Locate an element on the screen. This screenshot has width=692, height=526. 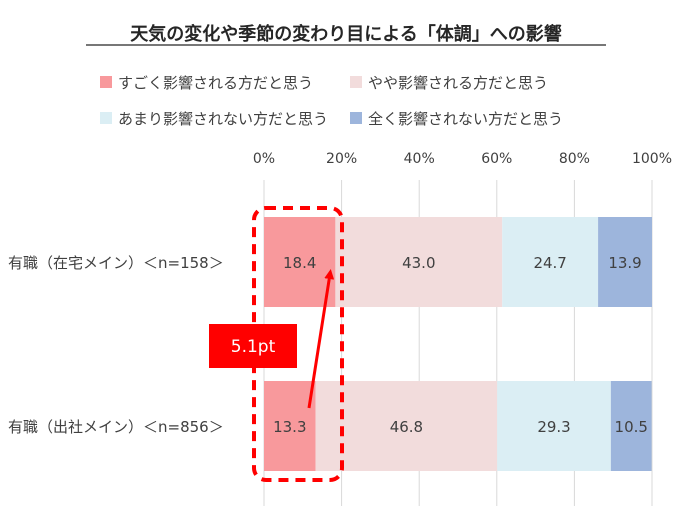
x-tick-label: 100% is located at coordinates (652, 159).